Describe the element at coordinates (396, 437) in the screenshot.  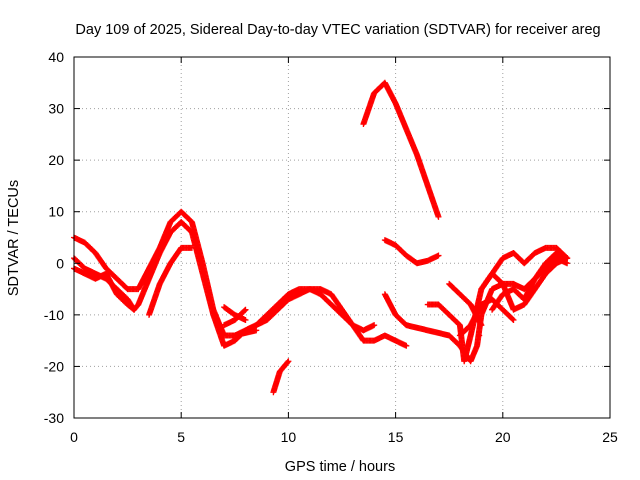
I see `x-tick-label: 15` at that location.